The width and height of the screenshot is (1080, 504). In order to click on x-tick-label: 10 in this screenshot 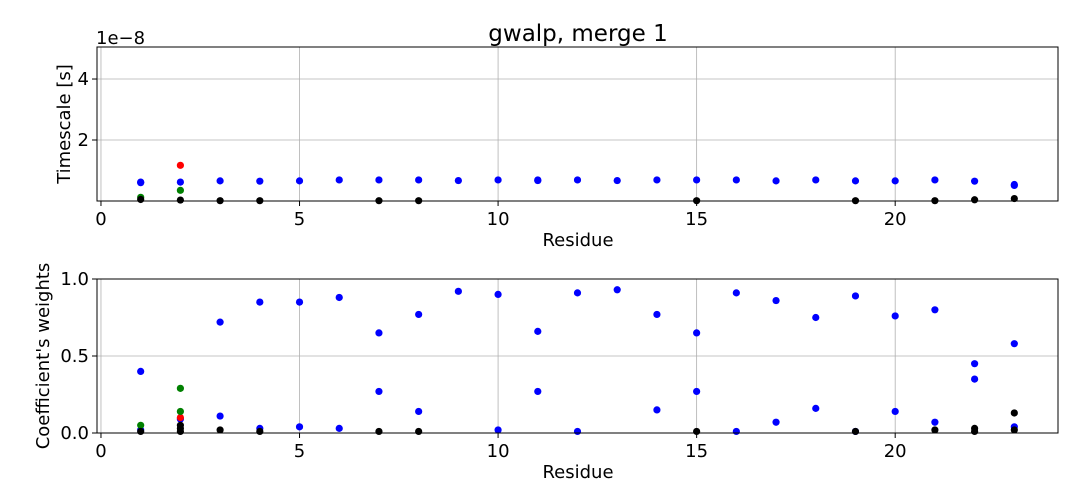, I will do `click(498, 219)`.